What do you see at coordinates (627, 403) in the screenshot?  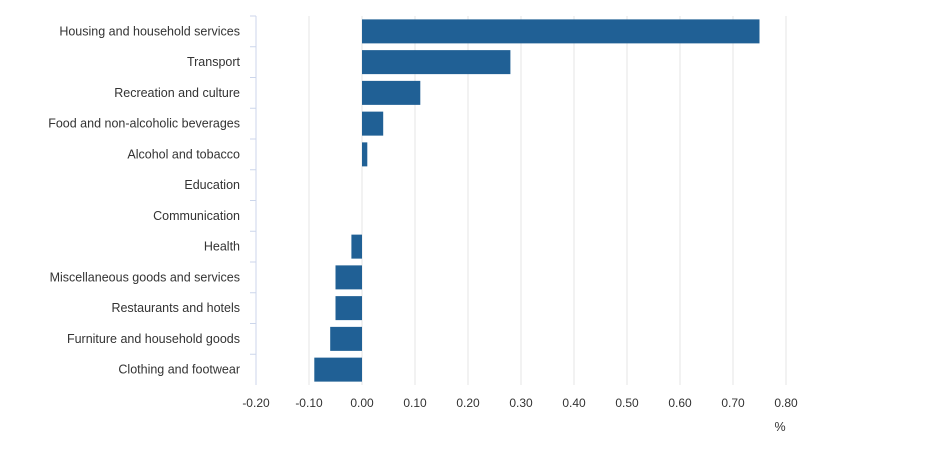 I see `x-tick-label: 0.50` at bounding box center [627, 403].